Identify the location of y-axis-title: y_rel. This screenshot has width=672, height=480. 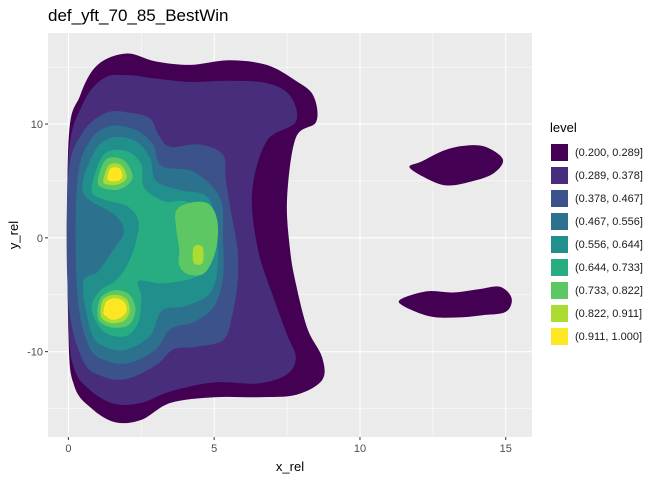
(13, 235).